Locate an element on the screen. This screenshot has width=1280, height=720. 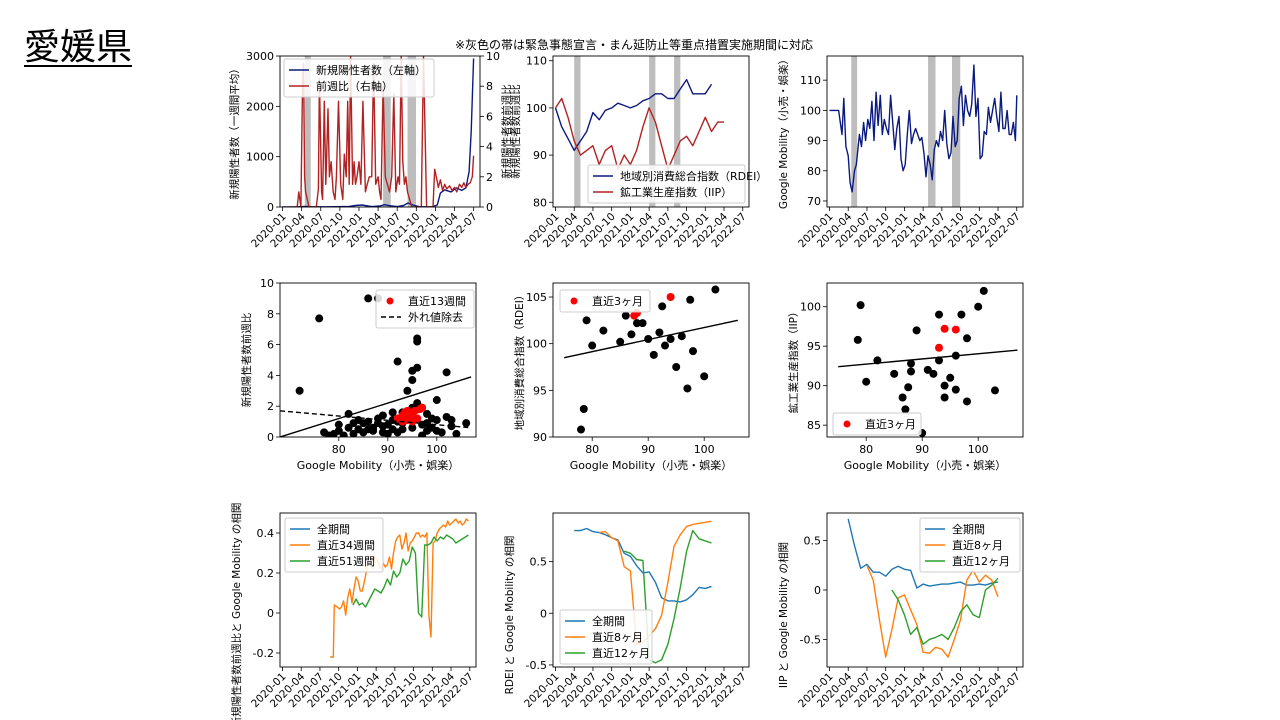
legend-label: 鉱工業生産指数（IIP） is located at coordinates (676, 192).